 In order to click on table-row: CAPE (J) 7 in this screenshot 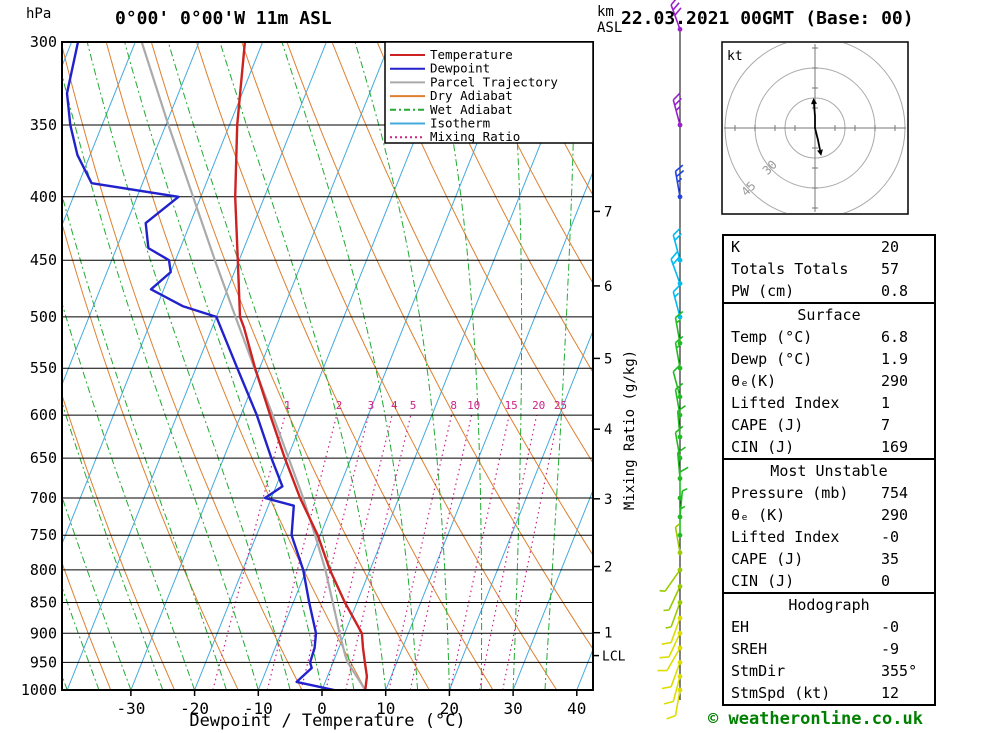, I will do `click(829, 425)`.